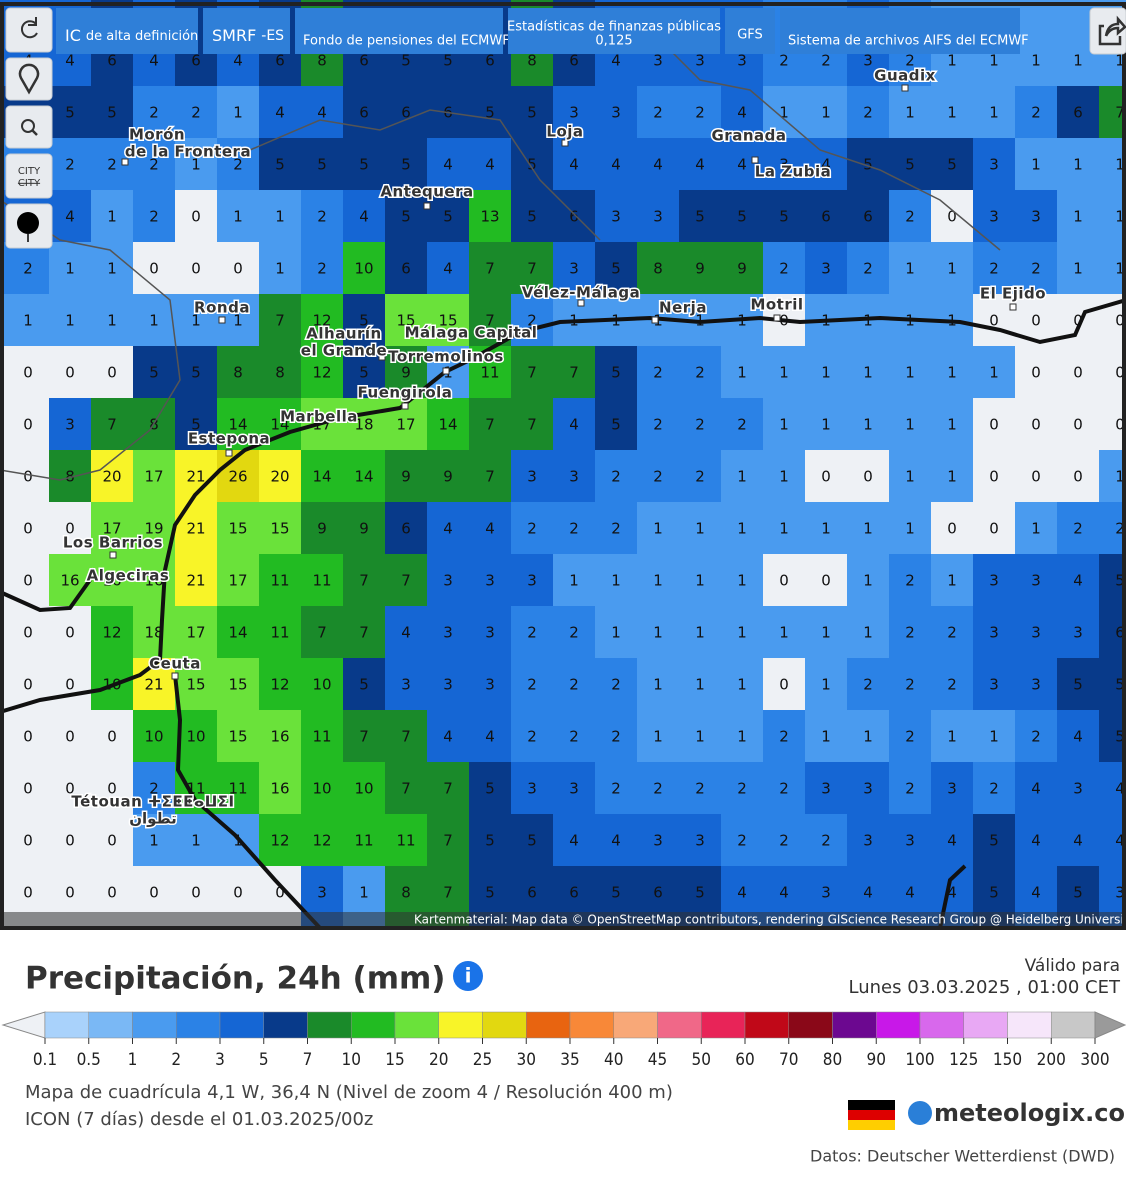  What do you see at coordinates (919, 1060) in the screenshot?
I see `legend-tick-label: 100` at bounding box center [919, 1060].